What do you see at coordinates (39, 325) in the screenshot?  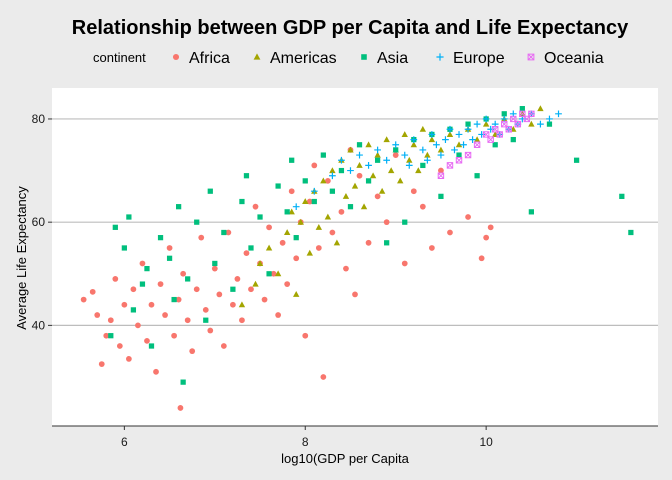 I see `y-tick-label: 40` at bounding box center [39, 325].